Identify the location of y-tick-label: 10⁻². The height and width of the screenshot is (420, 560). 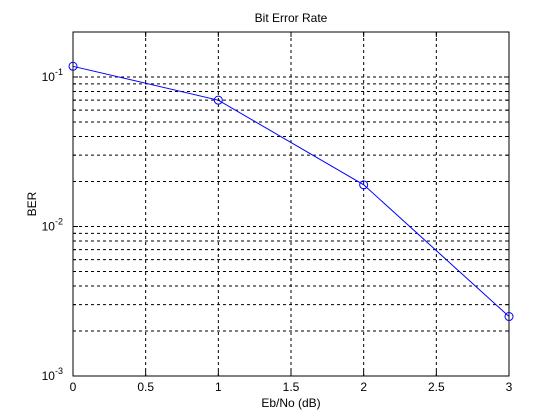
(52, 225).